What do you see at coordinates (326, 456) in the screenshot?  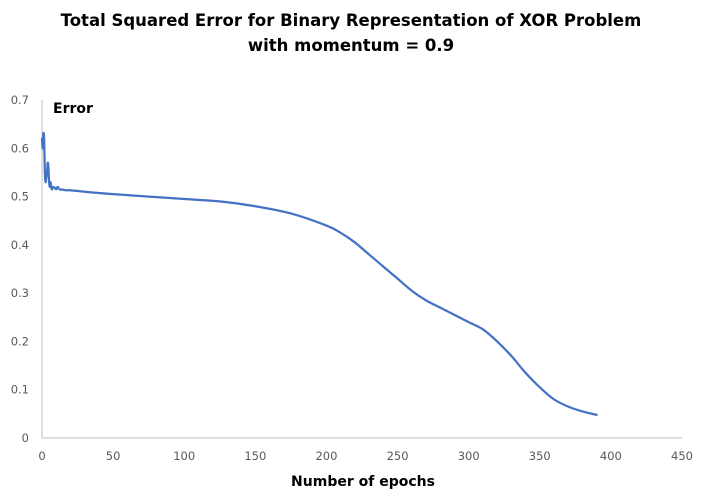 I see `x-tick-label: 200` at bounding box center [326, 456].